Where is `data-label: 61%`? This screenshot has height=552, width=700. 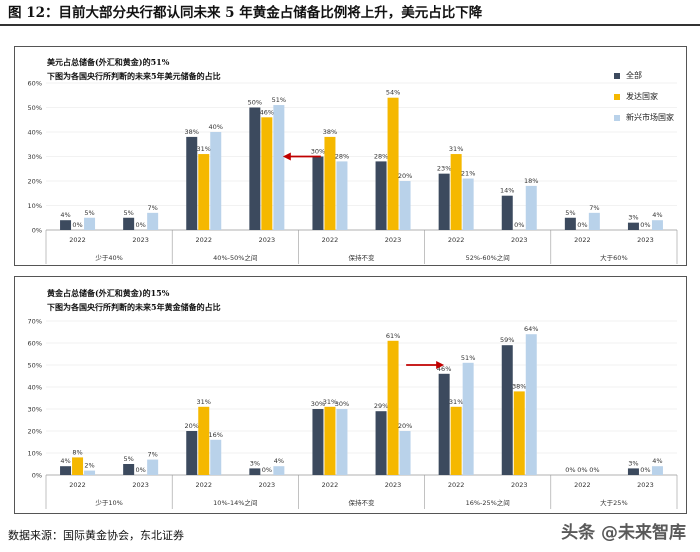 data-label: 61% is located at coordinates (393, 336).